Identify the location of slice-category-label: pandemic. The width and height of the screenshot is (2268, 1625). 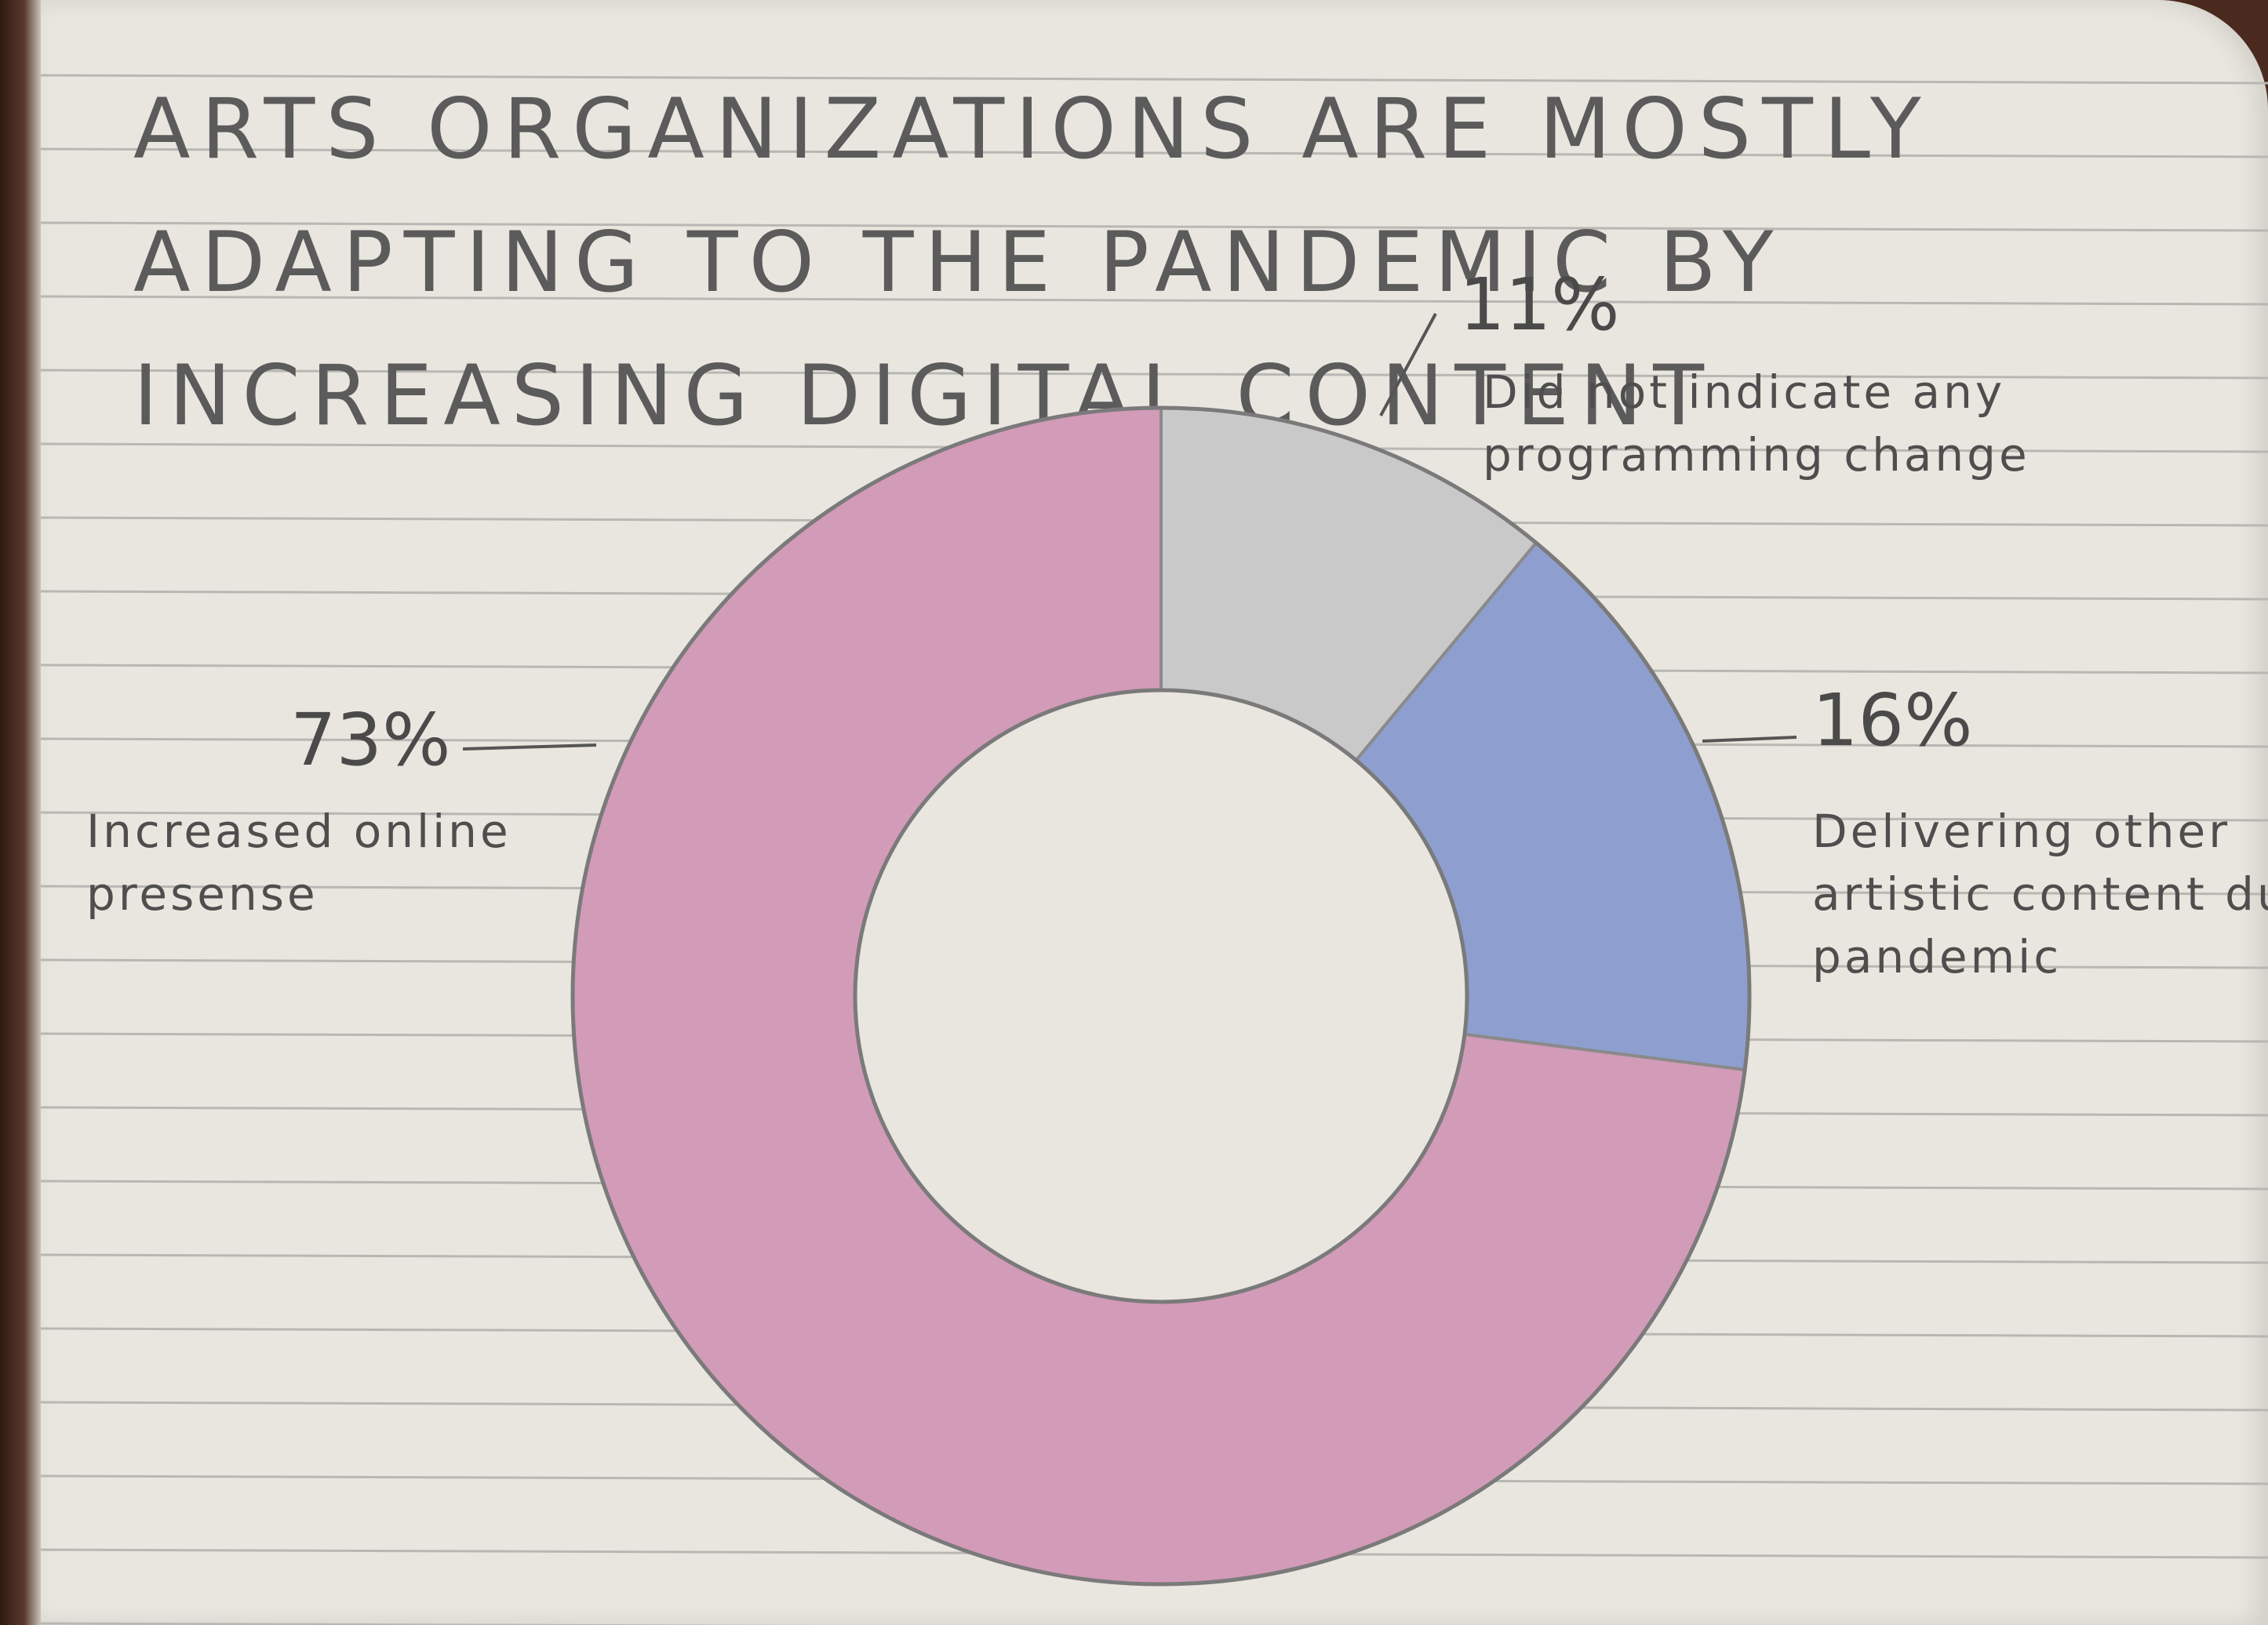
(1937, 956).